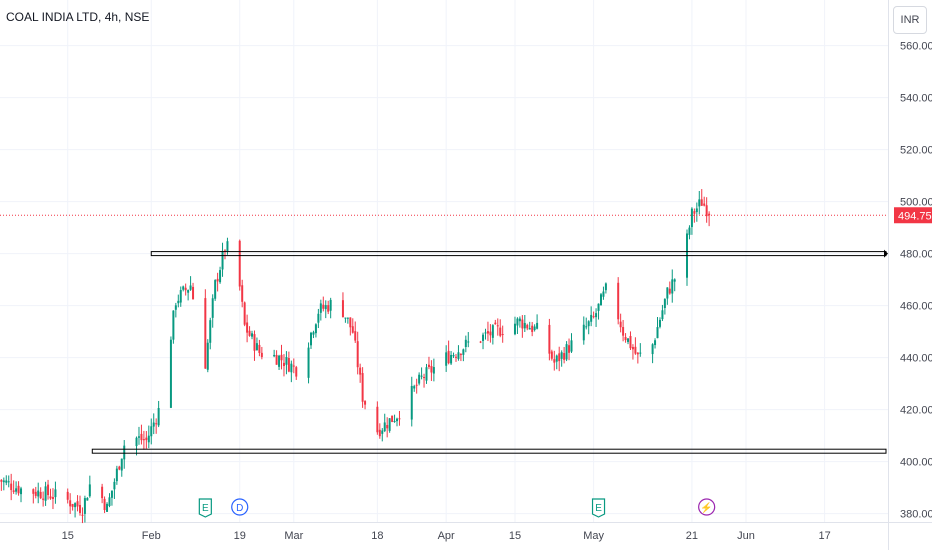 This screenshot has width=932, height=550. What do you see at coordinates (706, 507) in the screenshot?
I see `event-label: ⚡` at bounding box center [706, 507].